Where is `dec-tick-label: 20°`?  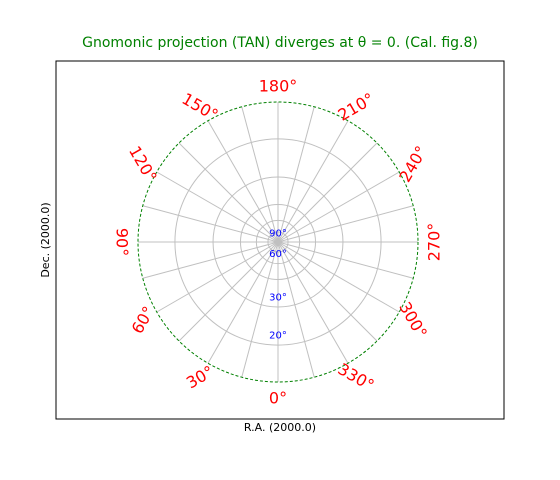 dec-tick-label: 20° is located at coordinates (278, 336).